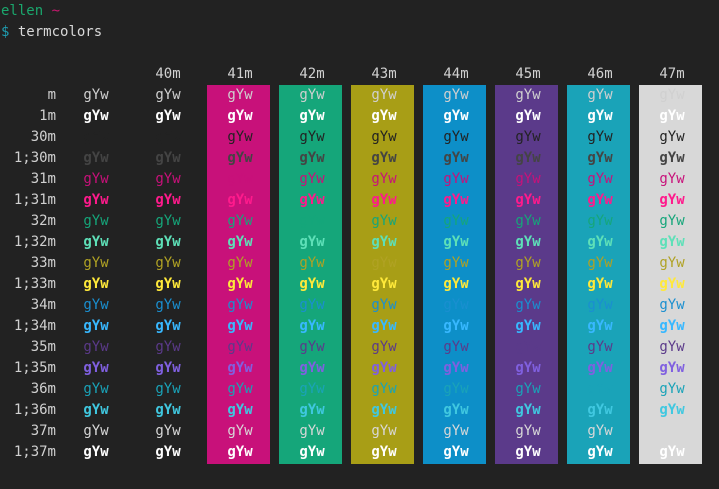  I want to click on prompt-username: ellen, so click(22, 11).